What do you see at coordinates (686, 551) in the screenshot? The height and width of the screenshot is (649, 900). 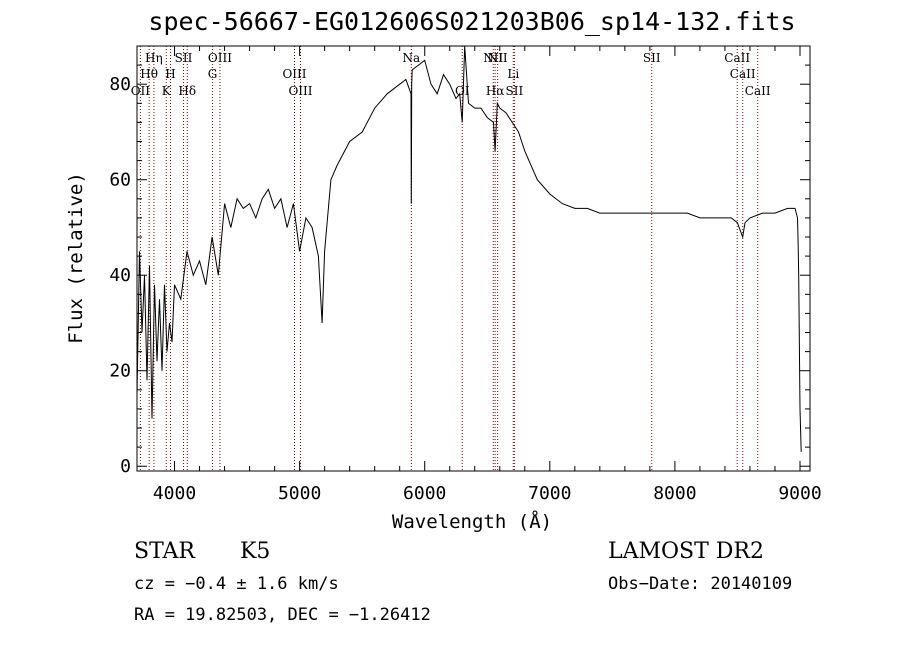 I see `survey-text: LAMOST DR2` at bounding box center [686, 551].